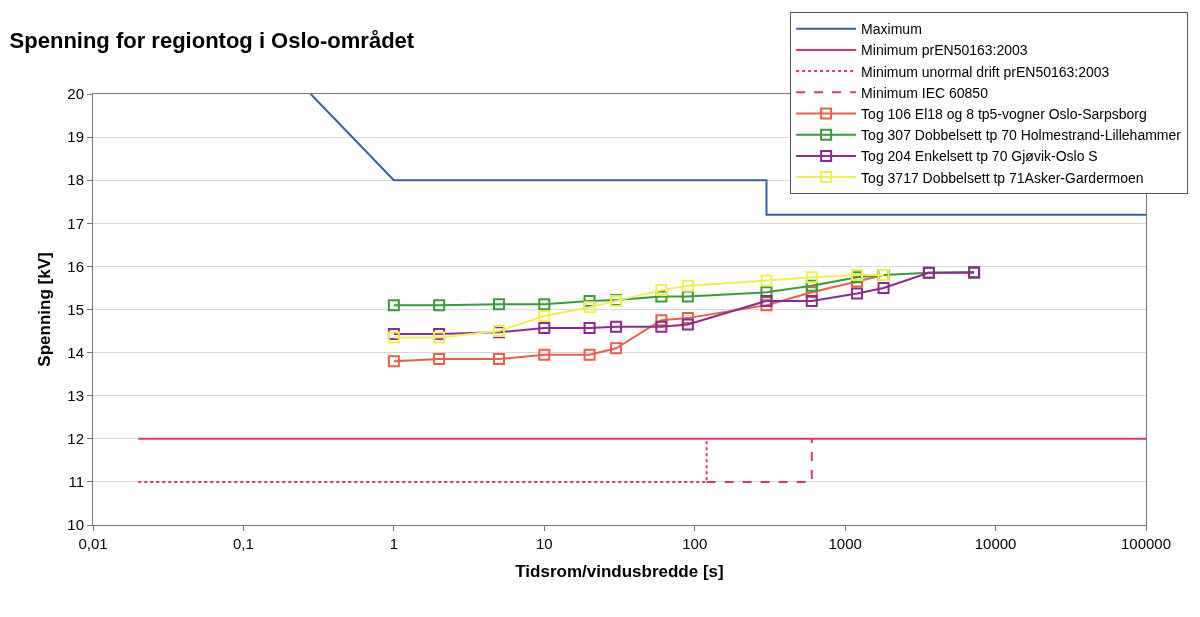 The image size is (1200, 617). What do you see at coordinates (619, 572) in the screenshot?
I see `x-axis-title: Tidsrom/vindusbredde [s]` at bounding box center [619, 572].